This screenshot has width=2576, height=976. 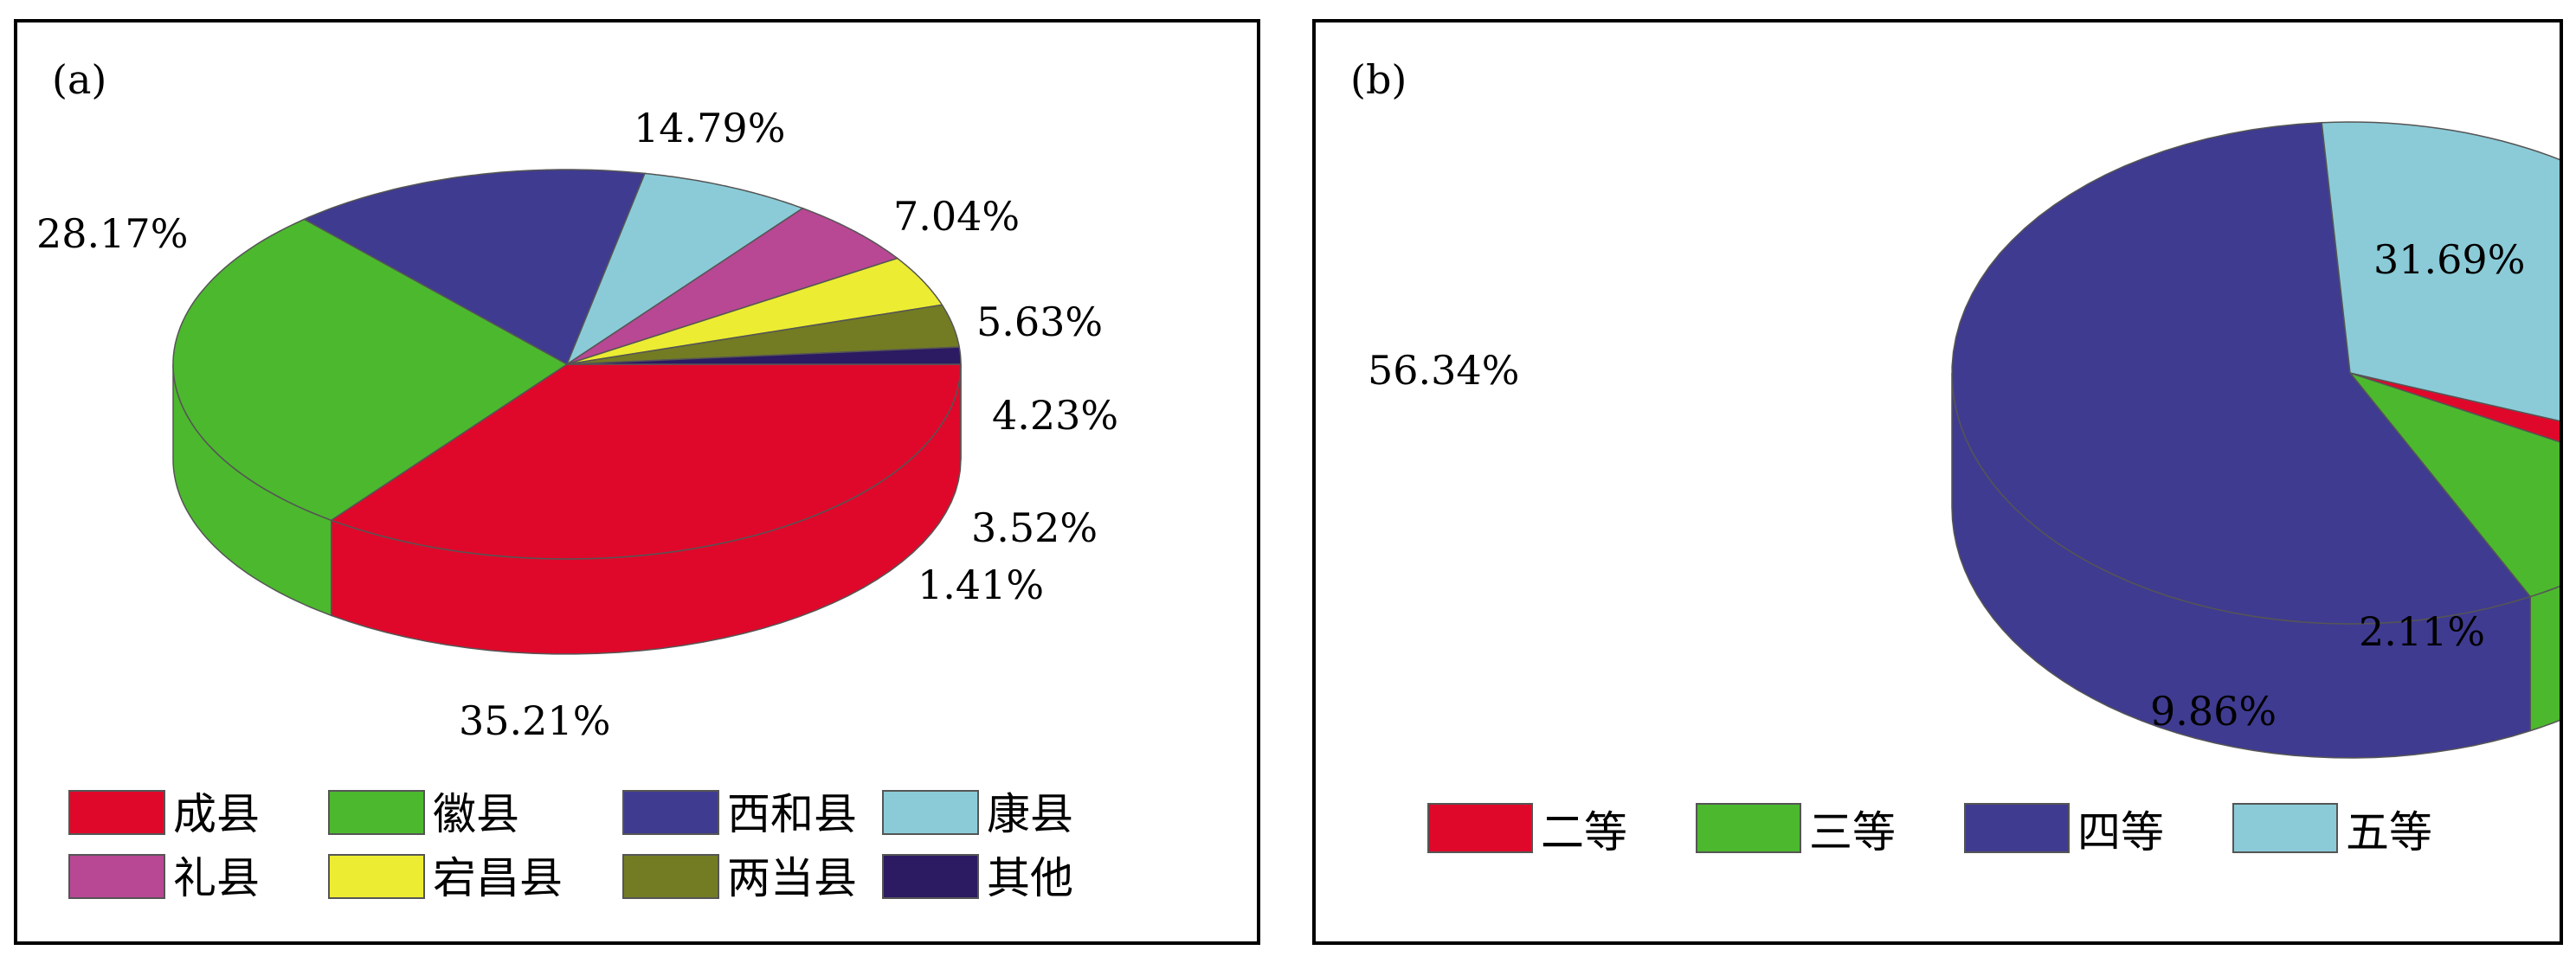 What do you see at coordinates (2449, 259) in the screenshot?
I see `pie-b-value-label: 31.69%` at bounding box center [2449, 259].